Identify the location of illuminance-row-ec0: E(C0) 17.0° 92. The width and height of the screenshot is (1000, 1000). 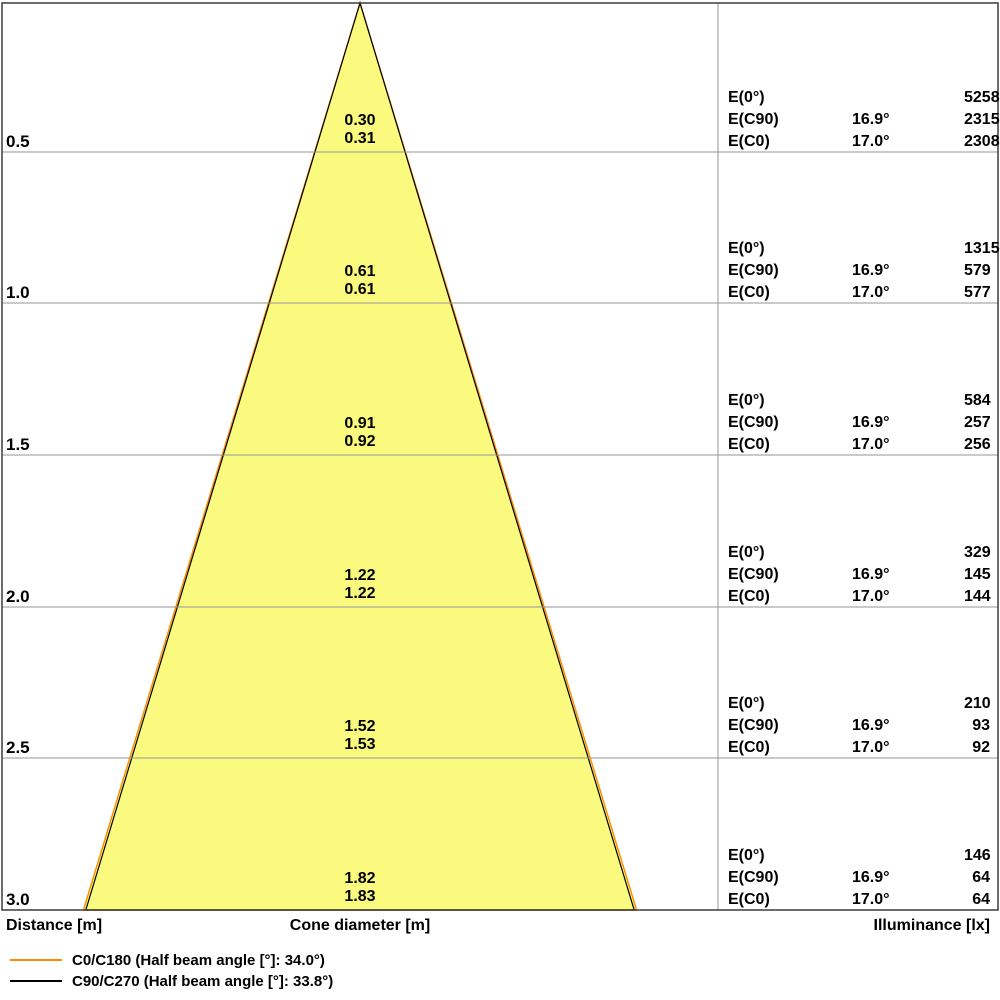
(859, 748).